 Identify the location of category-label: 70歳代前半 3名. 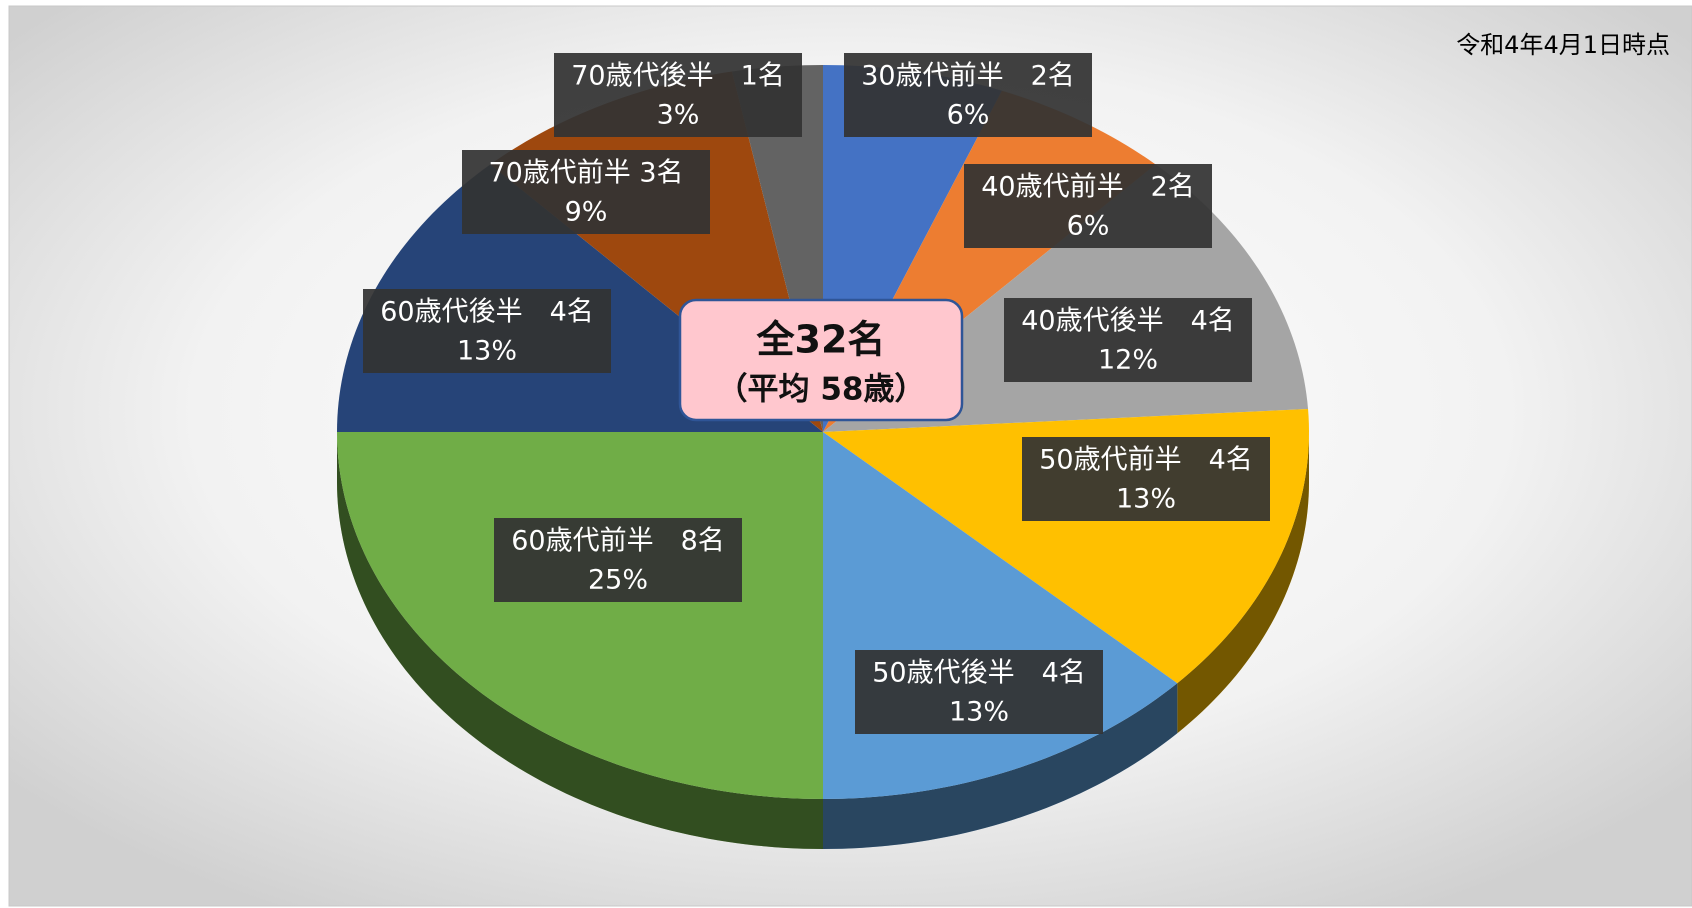
(585, 173).